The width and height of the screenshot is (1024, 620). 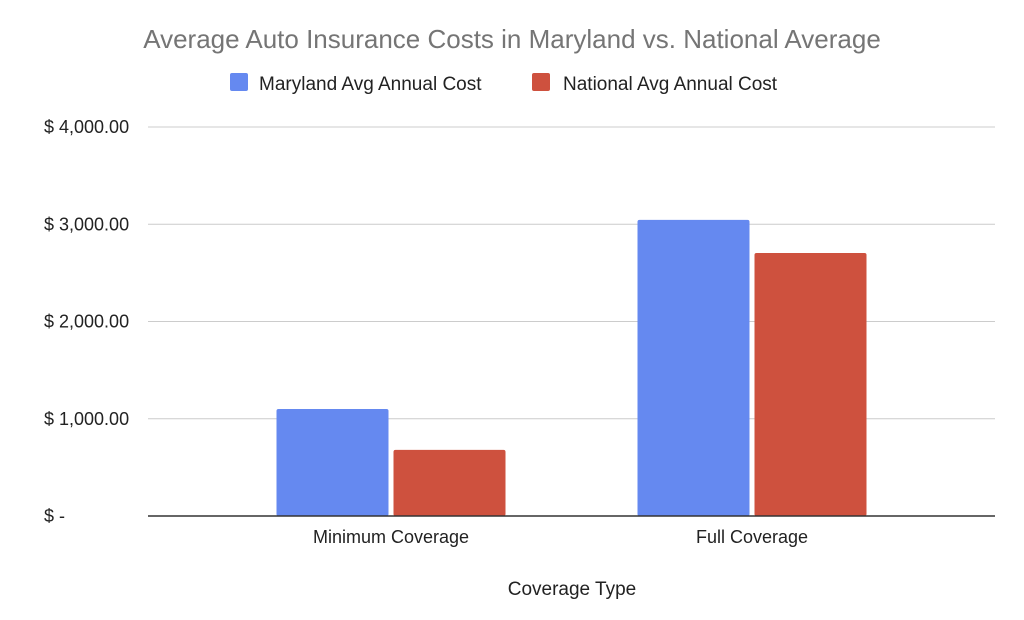 What do you see at coordinates (54, 516) in the screenshot?
I see `y-tick-label: $ -` at bounding box center [54, 516].